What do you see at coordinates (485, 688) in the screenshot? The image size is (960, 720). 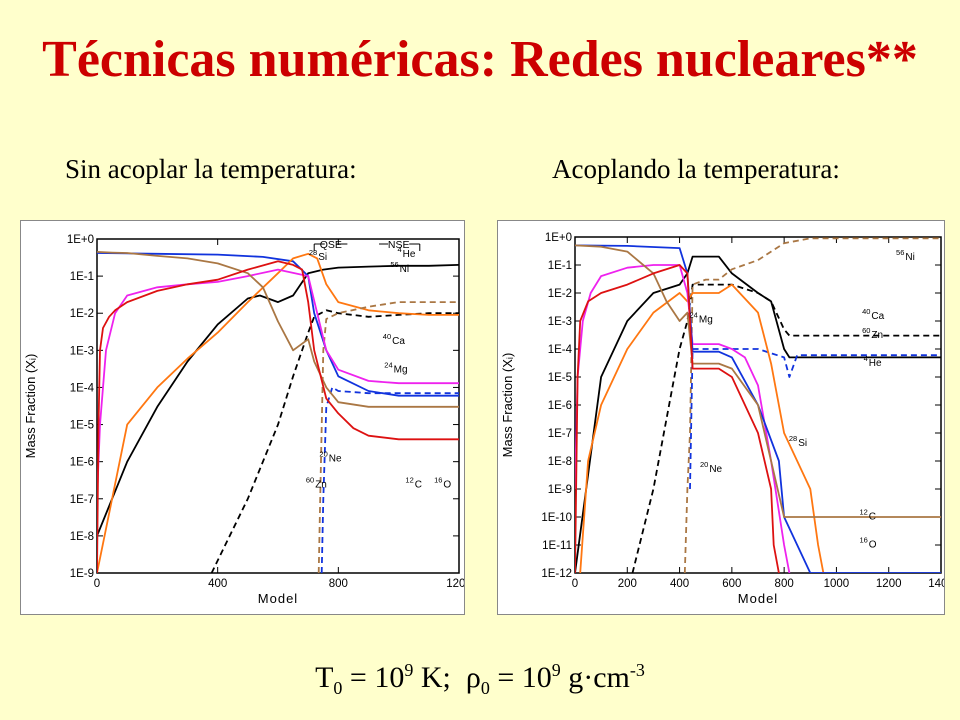 I see `density-subscript: 0` at bounding box center [485, 688].